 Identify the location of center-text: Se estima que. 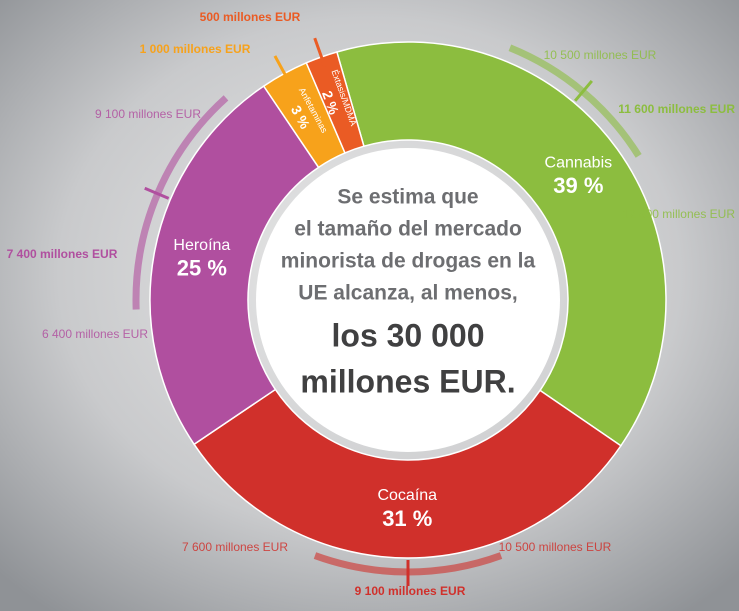
(407, 197).